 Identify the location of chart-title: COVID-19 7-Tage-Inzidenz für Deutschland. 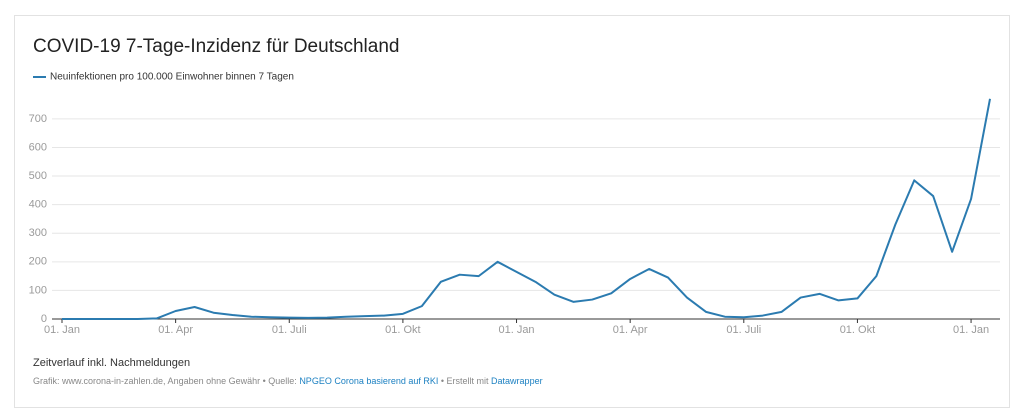
(216, 46).